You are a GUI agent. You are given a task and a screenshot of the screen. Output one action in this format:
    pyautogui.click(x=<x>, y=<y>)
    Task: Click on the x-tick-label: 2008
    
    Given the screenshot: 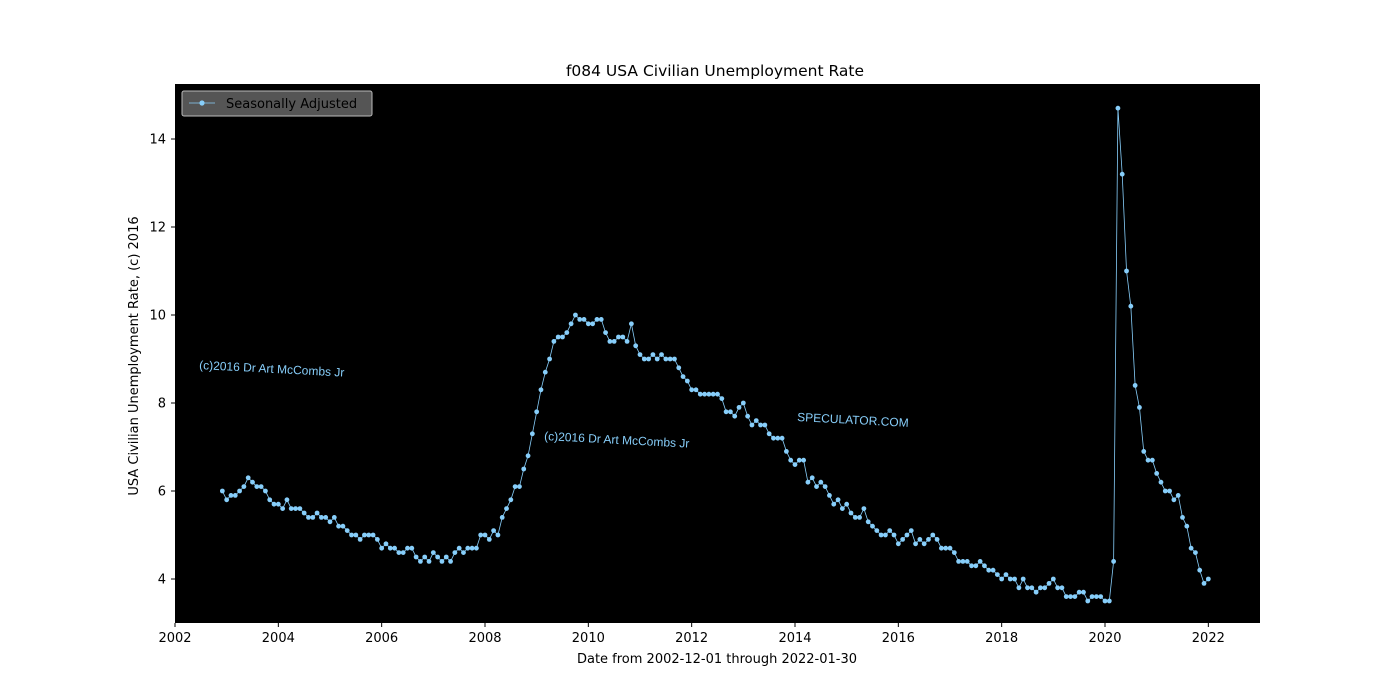 What is the action you would take?
    pyautogui.click(x=484, y=638)
    